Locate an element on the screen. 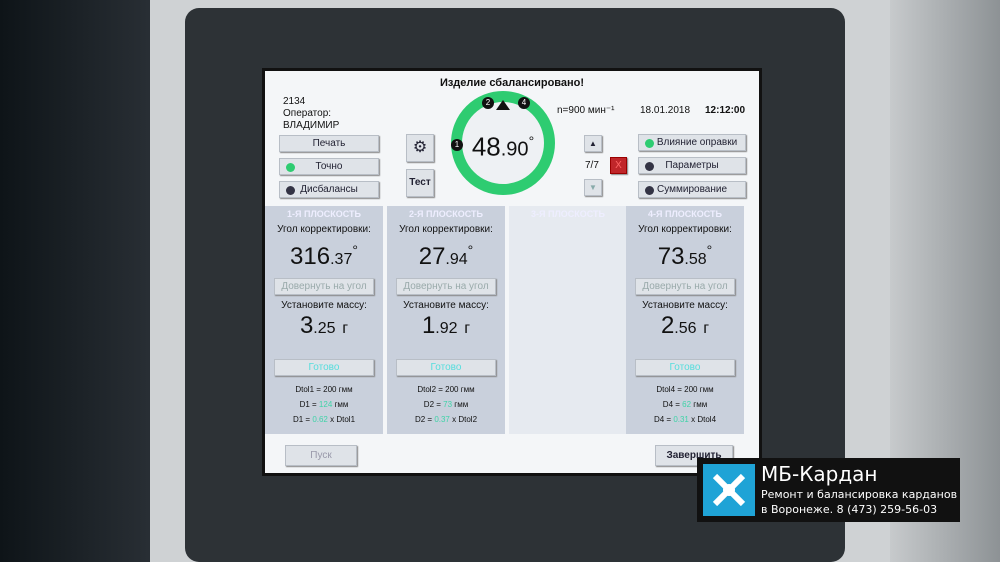 The width and height of the screenshot is (1000, 562). marker-1: 1 is located at coordinates (457, 145).